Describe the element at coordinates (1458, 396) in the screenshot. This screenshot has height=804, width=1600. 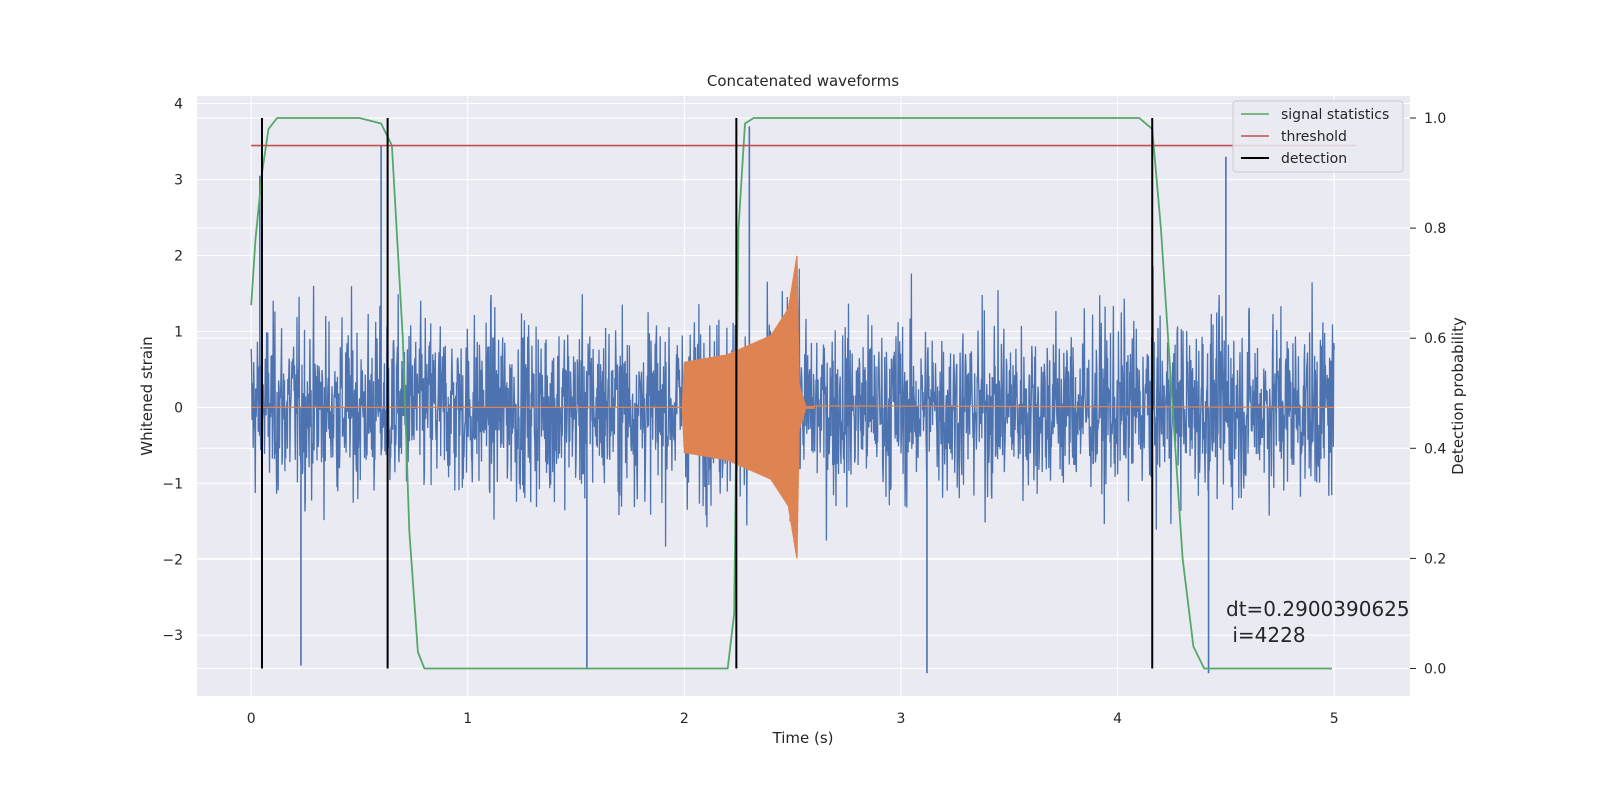
I see `y2-axis-label: Detection probability` at that location.